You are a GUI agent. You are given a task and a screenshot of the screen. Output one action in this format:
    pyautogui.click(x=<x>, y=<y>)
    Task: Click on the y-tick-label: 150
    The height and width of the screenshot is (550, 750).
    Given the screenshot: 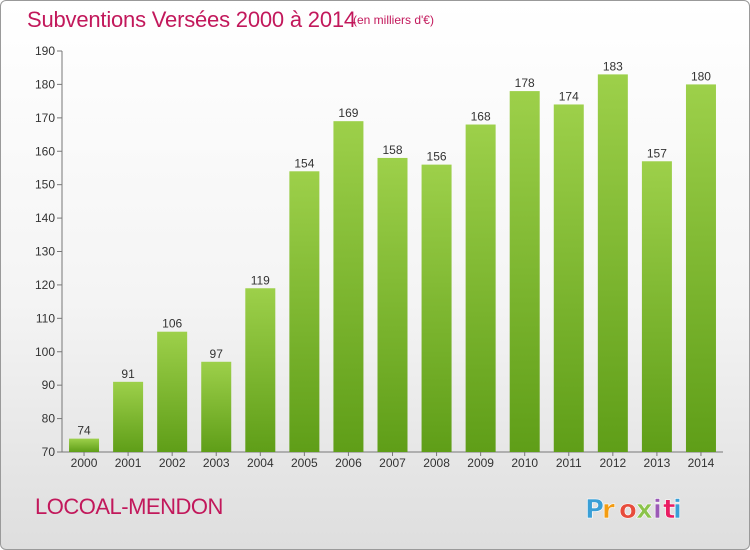 What is the action you would take?
    pyautogui.click(x=45, y=185)
    